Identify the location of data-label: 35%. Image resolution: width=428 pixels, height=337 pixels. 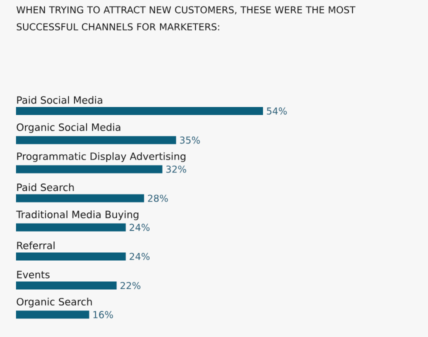
(190, 140).